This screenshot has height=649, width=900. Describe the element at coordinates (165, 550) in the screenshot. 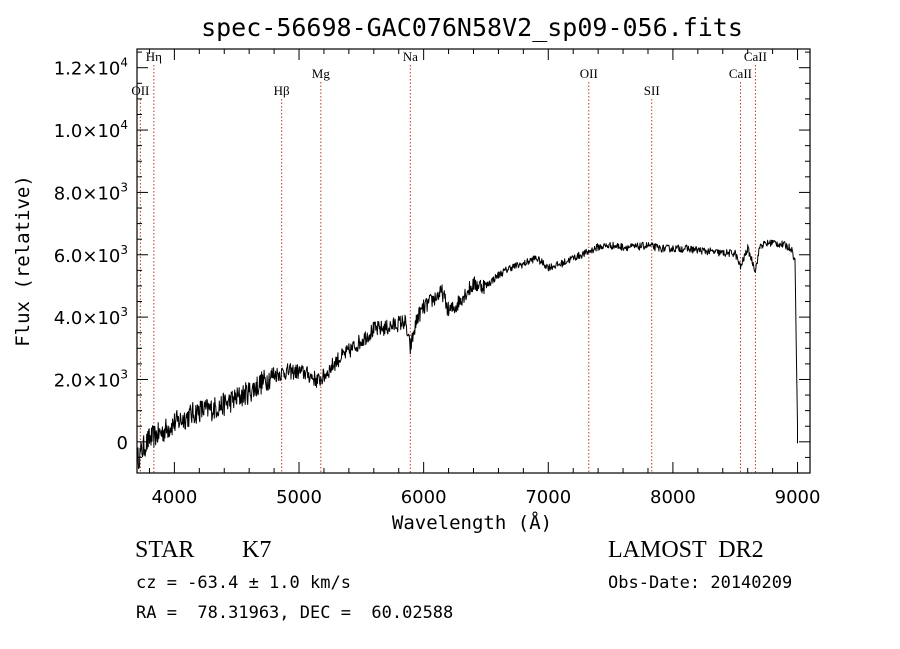

I see `object-type: STAR` at that location.